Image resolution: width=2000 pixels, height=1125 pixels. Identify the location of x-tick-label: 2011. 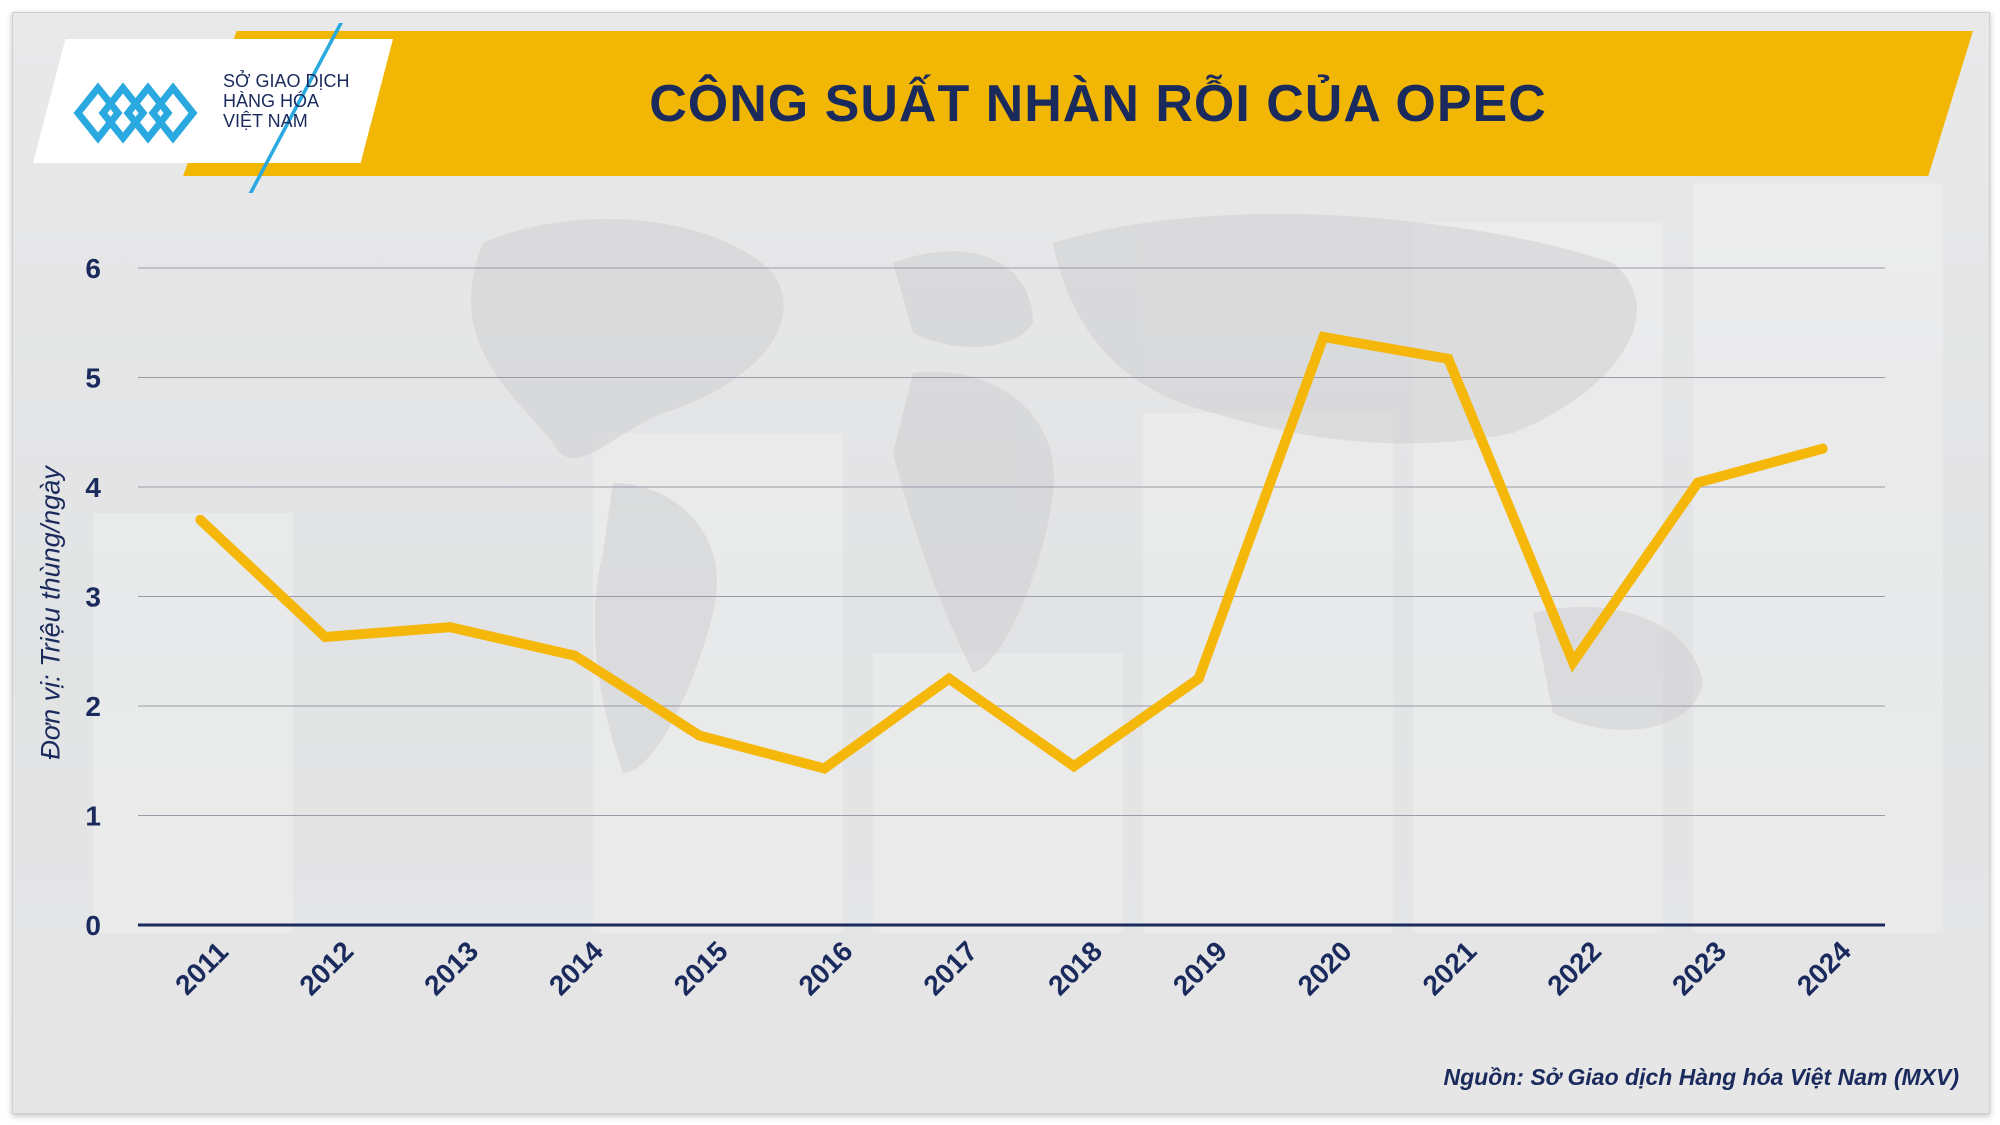
(201, 968).